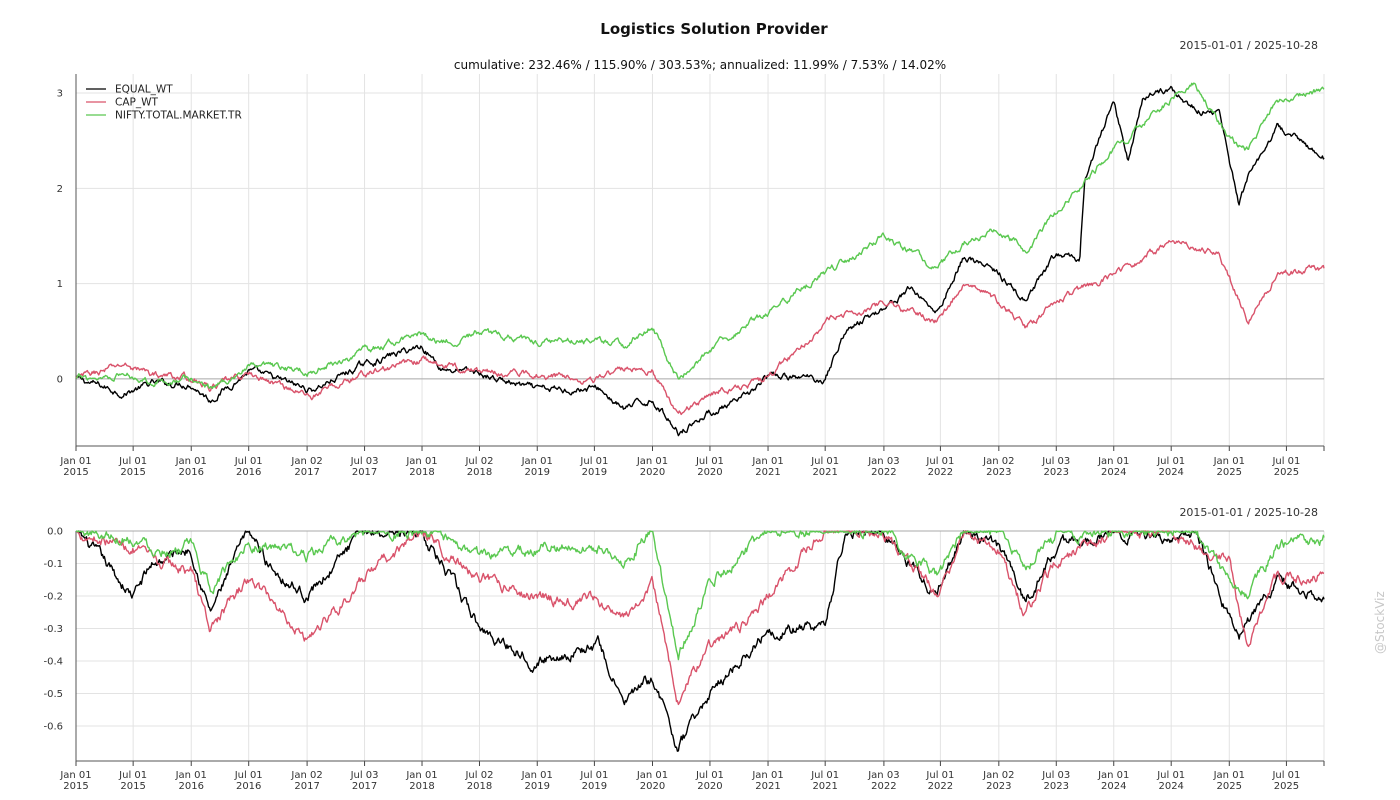 The image size is (1400, 800). What do you see at coordinates (53, 662) in the screenshot?
I see `y-tick-label: -0.4` at bounding box center [53, 662].